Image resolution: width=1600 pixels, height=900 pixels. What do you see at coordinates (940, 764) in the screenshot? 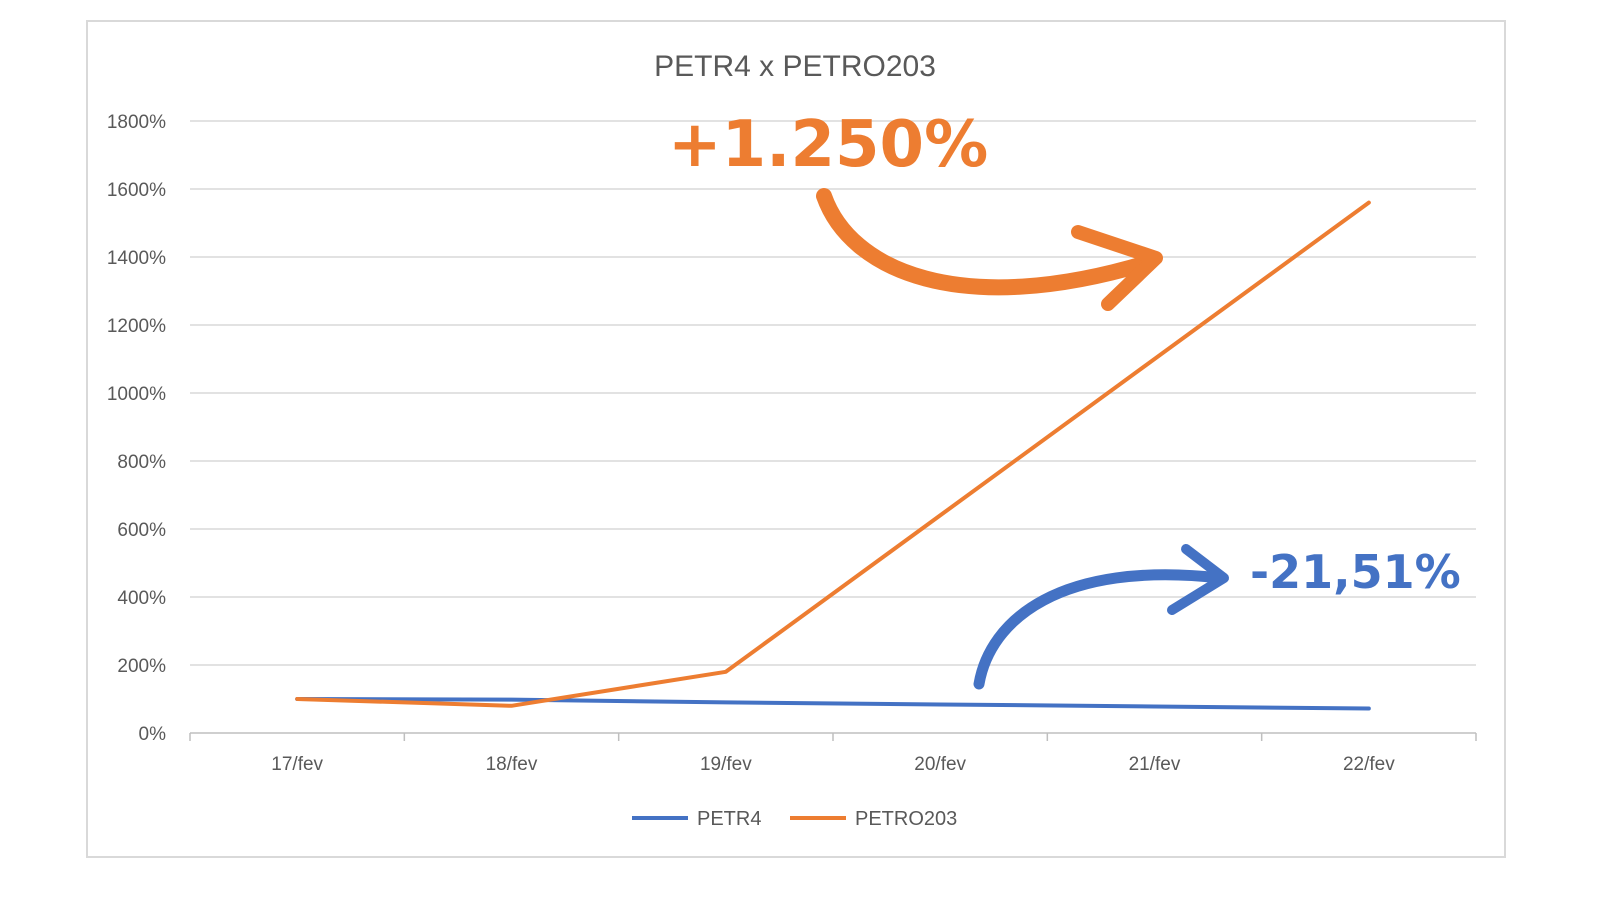
I see `x-tick-label: 20/fev` at bounding box center [940, 764].